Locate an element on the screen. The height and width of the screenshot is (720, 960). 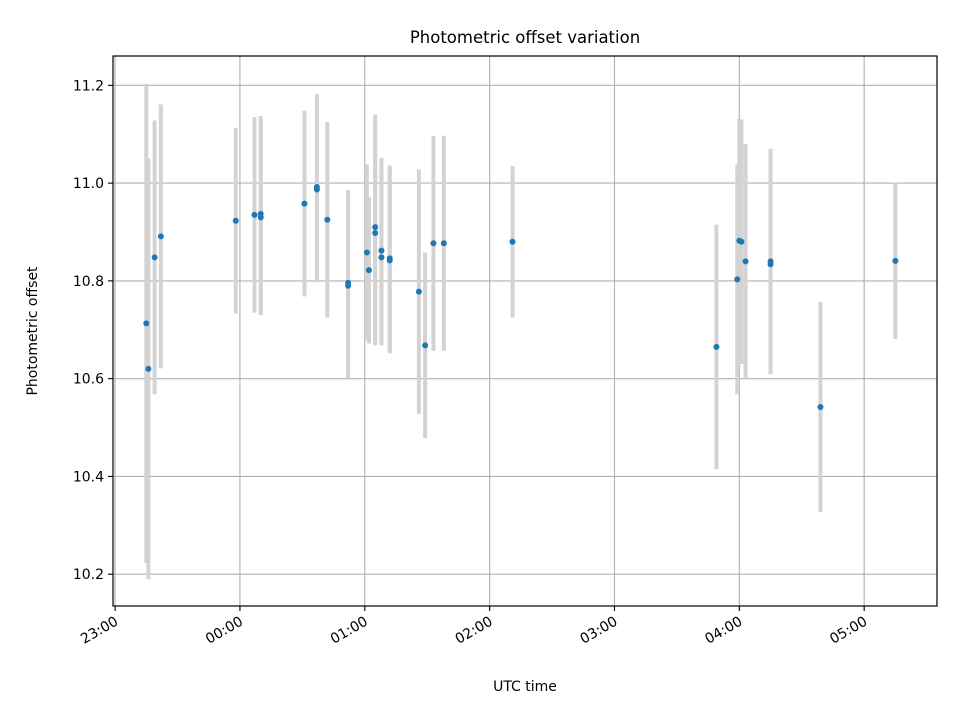
y-tick-label: 10.4 is located at coordinates (88, 477).